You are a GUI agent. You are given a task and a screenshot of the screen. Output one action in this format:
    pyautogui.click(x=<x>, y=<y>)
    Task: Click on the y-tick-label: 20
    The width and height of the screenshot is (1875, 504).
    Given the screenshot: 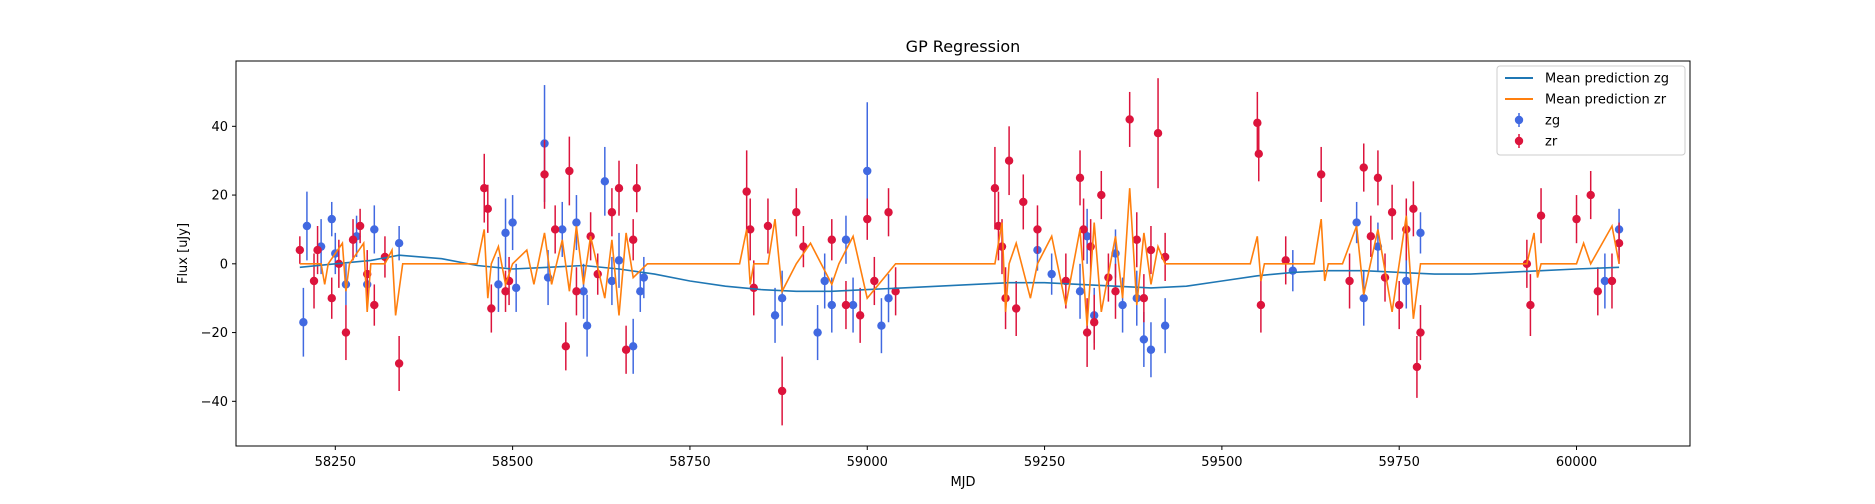 What is the action you would take?
    pyautogui.click(x=219, y=196)
    